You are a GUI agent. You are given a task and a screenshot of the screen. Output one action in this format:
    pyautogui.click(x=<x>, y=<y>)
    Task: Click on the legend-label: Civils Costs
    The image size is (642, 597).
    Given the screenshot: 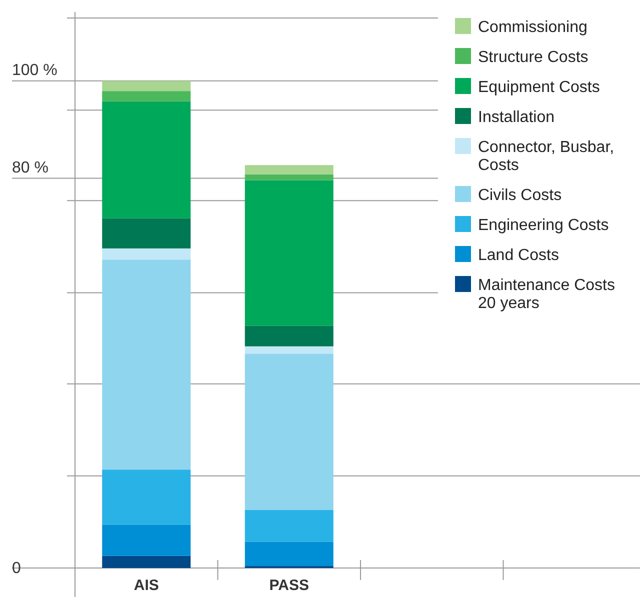 What is the action you would take?
    pyautogui.click(x=520, y=195)
    